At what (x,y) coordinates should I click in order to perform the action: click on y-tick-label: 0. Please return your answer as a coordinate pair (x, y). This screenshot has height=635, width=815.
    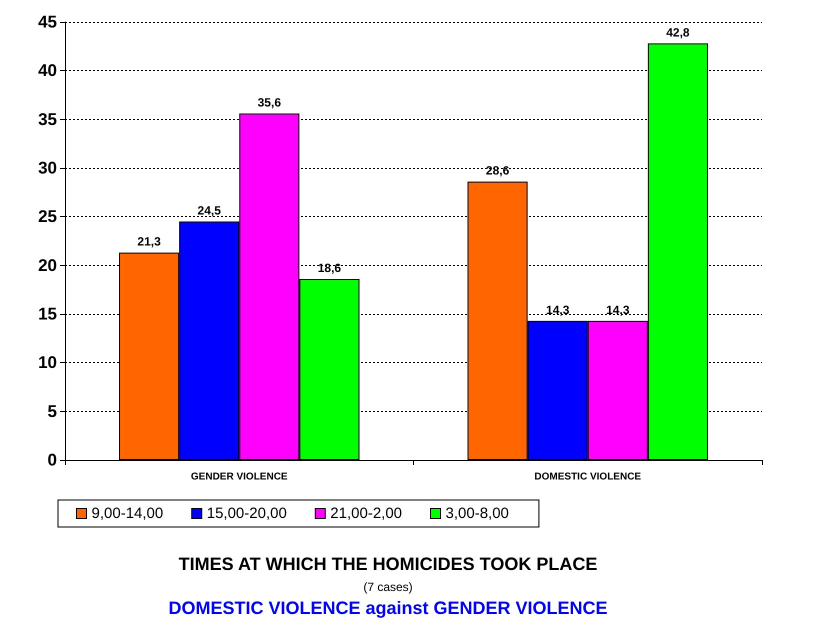
    Looking at the image, I should click on (52, 460).